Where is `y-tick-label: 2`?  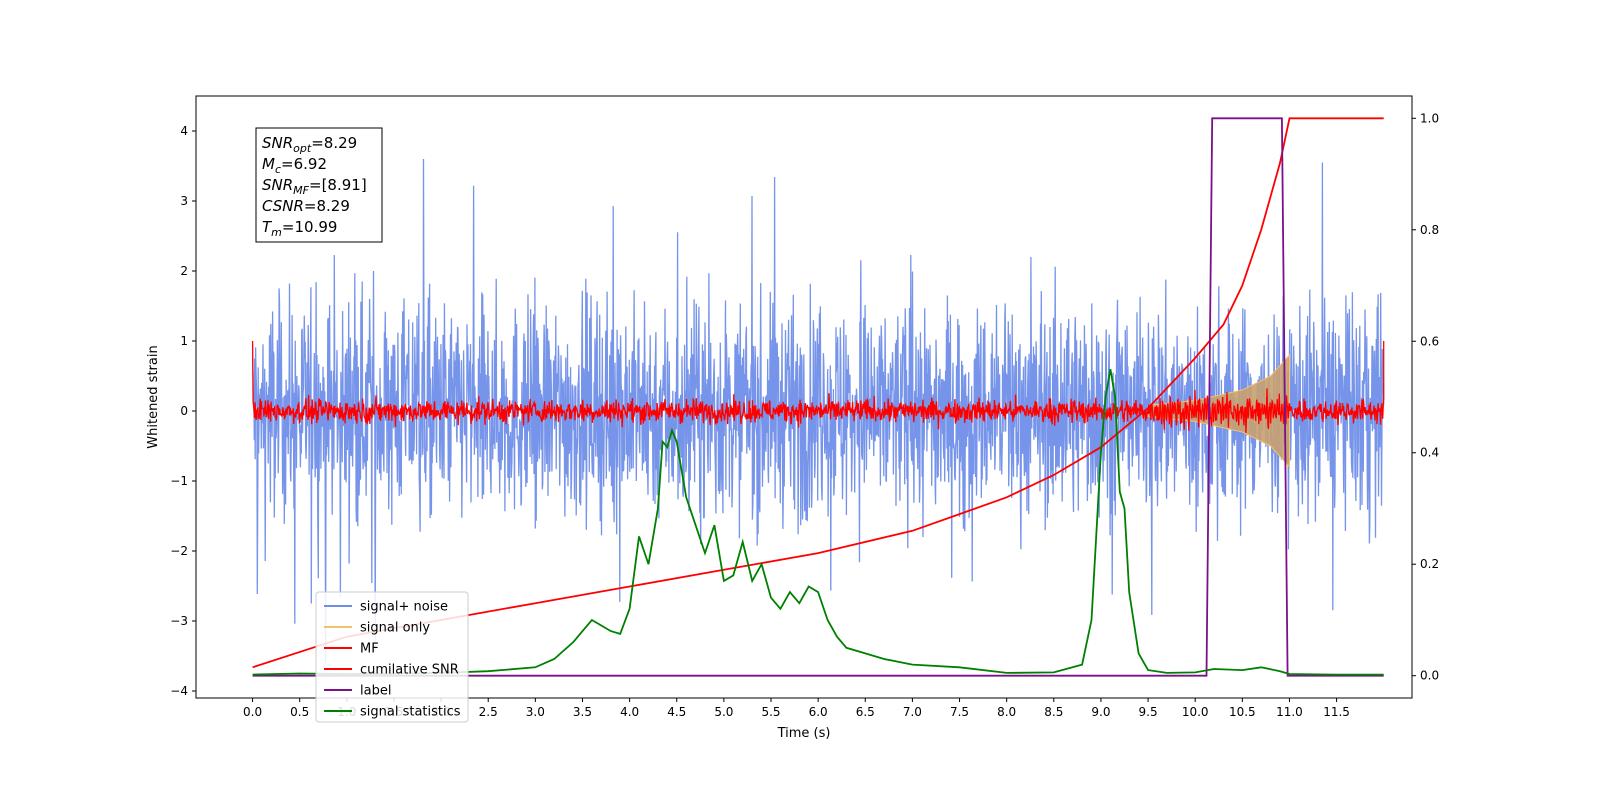
y-tick-label: 2 is located at coordinates (184, 271).